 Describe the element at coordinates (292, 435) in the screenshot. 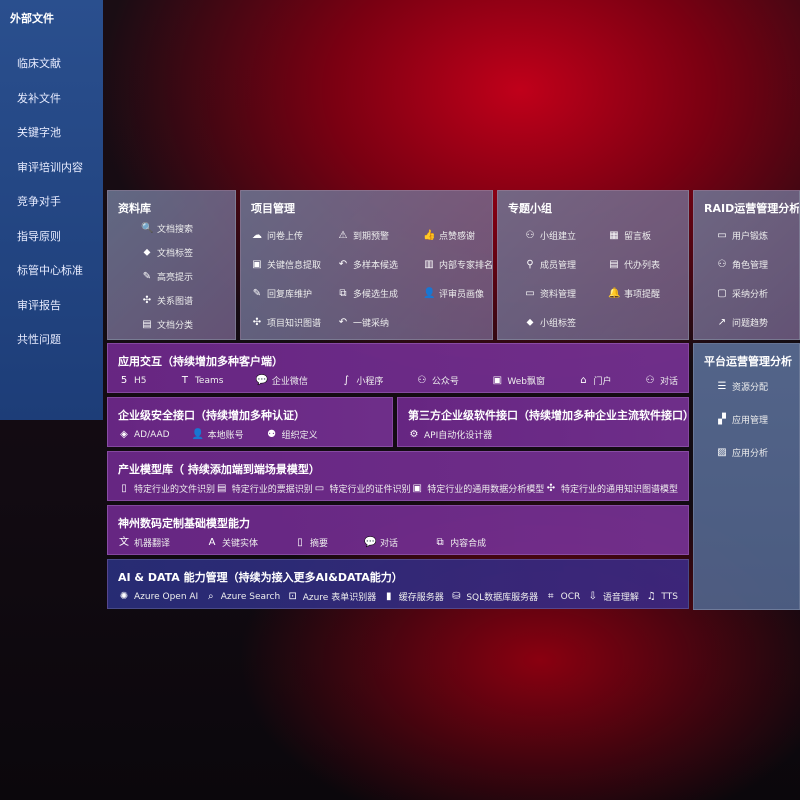

I see `security-item: ⚉ 组织定义` at that location.